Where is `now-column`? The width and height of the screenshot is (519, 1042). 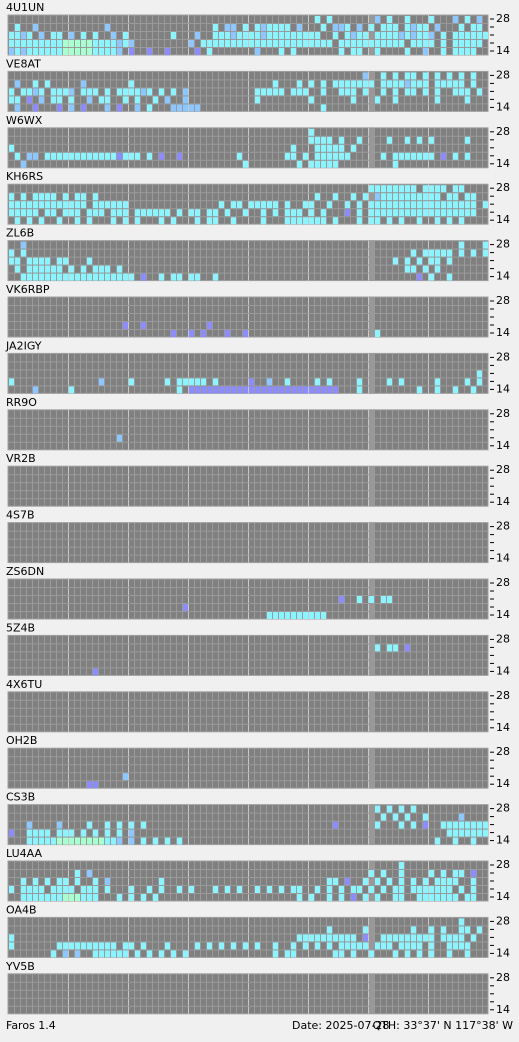 now-column is located at coordinates (371, 147).